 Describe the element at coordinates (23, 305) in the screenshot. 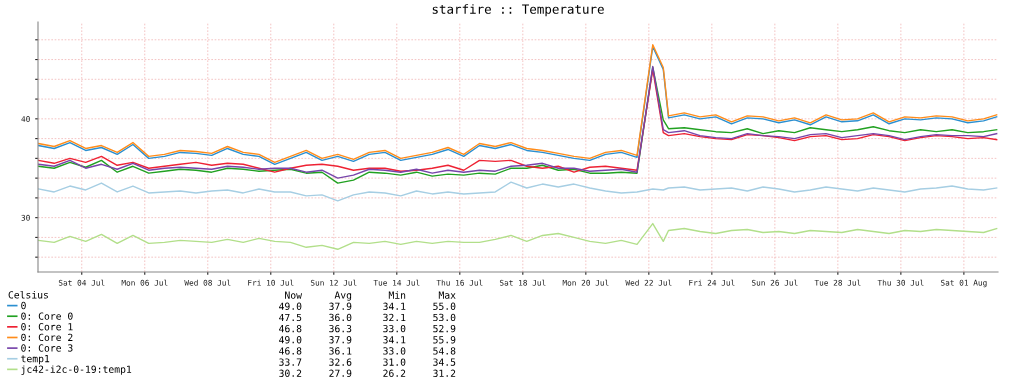

I see `legend-label: 0` at that location.